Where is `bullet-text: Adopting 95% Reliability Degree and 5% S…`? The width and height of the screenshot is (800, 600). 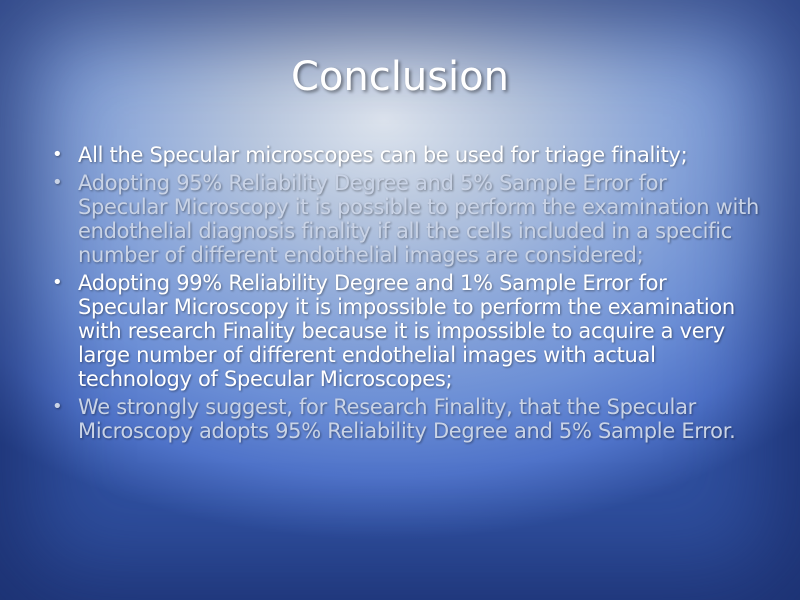
bullet-text: Adopting 95% Reliability Degree and 5% S… is located at coordinates (418, 219).